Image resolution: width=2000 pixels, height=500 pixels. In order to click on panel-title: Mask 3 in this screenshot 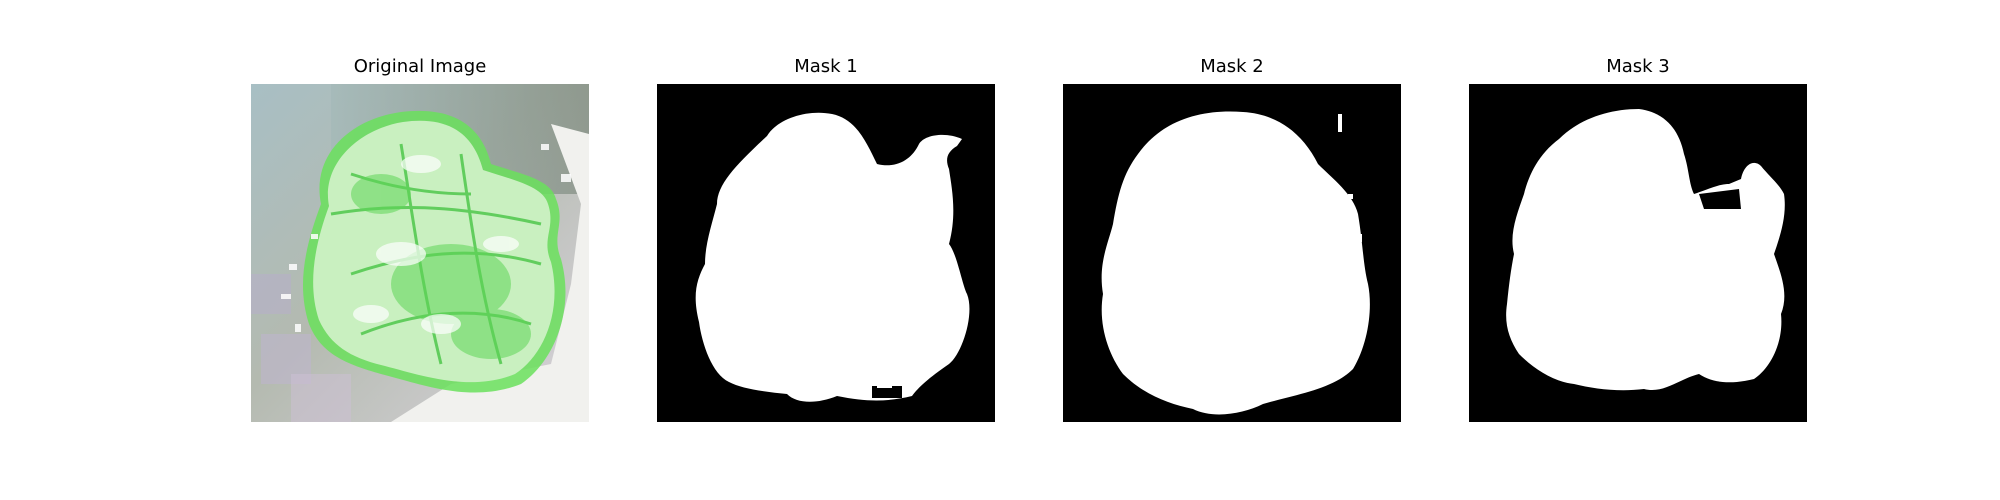, I will do `click(1638, 66)`.